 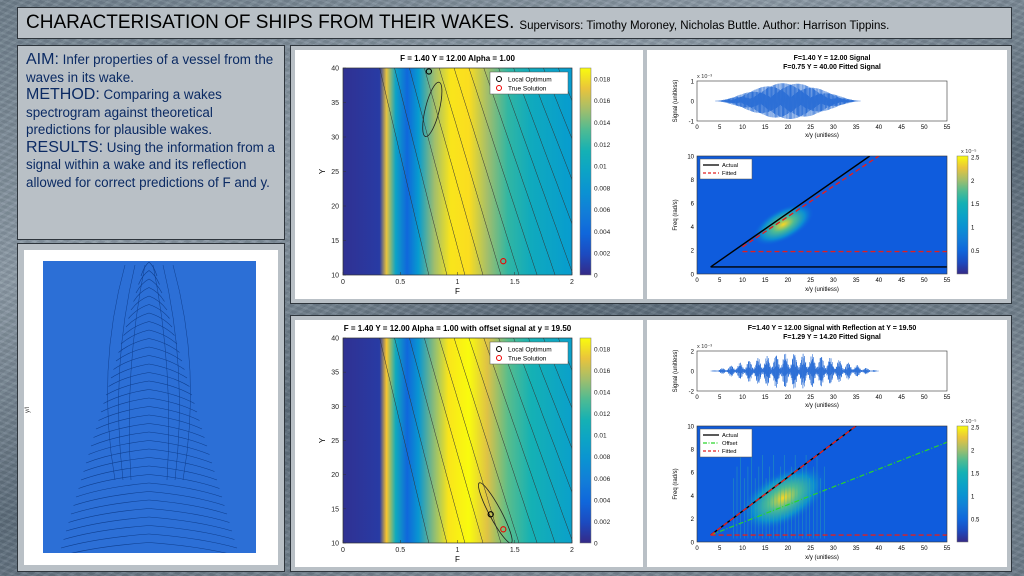 What do you see at coordinates (832, 337) in the screenshot?
I see `chart-subtitle: F=1.29 Y = 14.20 Fitted Signal` at bounding box center [832, 337].